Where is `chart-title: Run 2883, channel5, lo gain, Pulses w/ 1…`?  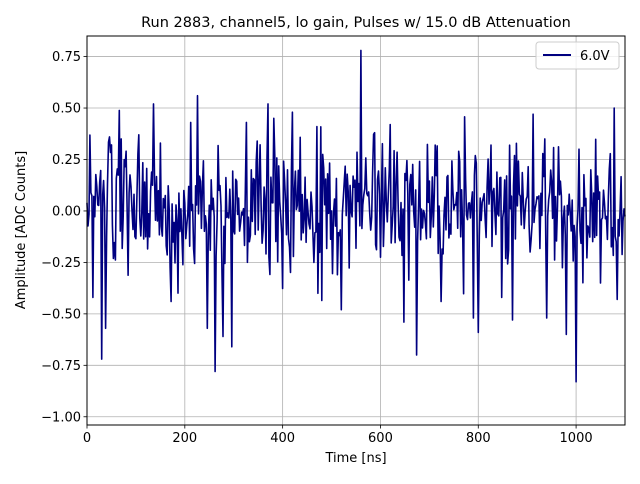 chart-title: Run 2883, channel5, lo gain, Pulses w/ 1… is located at coordinates (356, 23).